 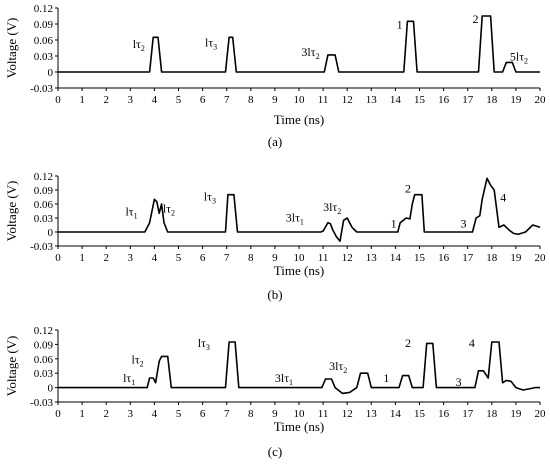 What do you see at coordinates (275, 141) in the screenshot?
I see `panel-caption: (a)` at bounding box center [275, 141].